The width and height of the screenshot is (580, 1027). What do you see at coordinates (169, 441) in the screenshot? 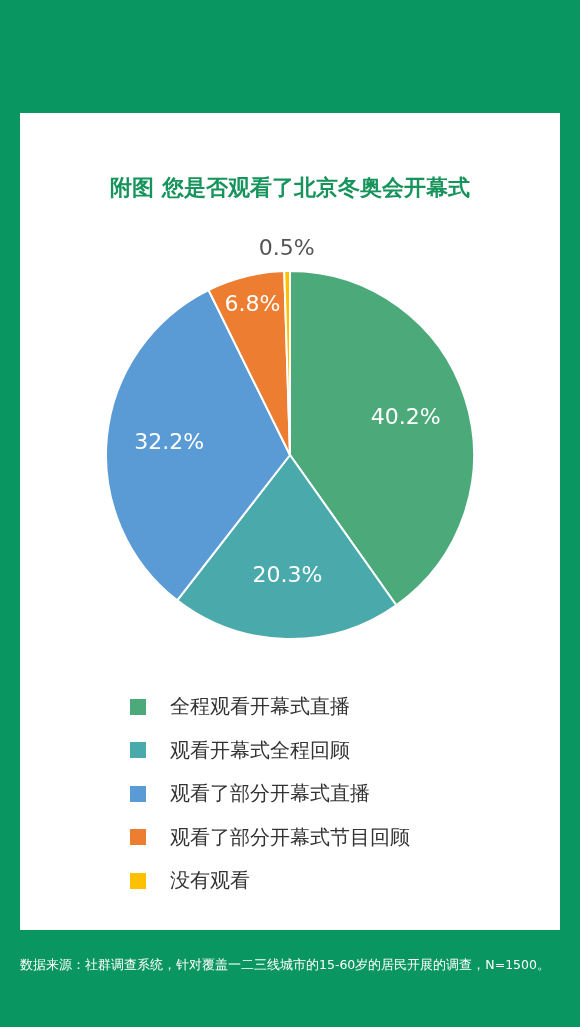
I see `data-label: 32.2%` at bounding box center [169, 441].